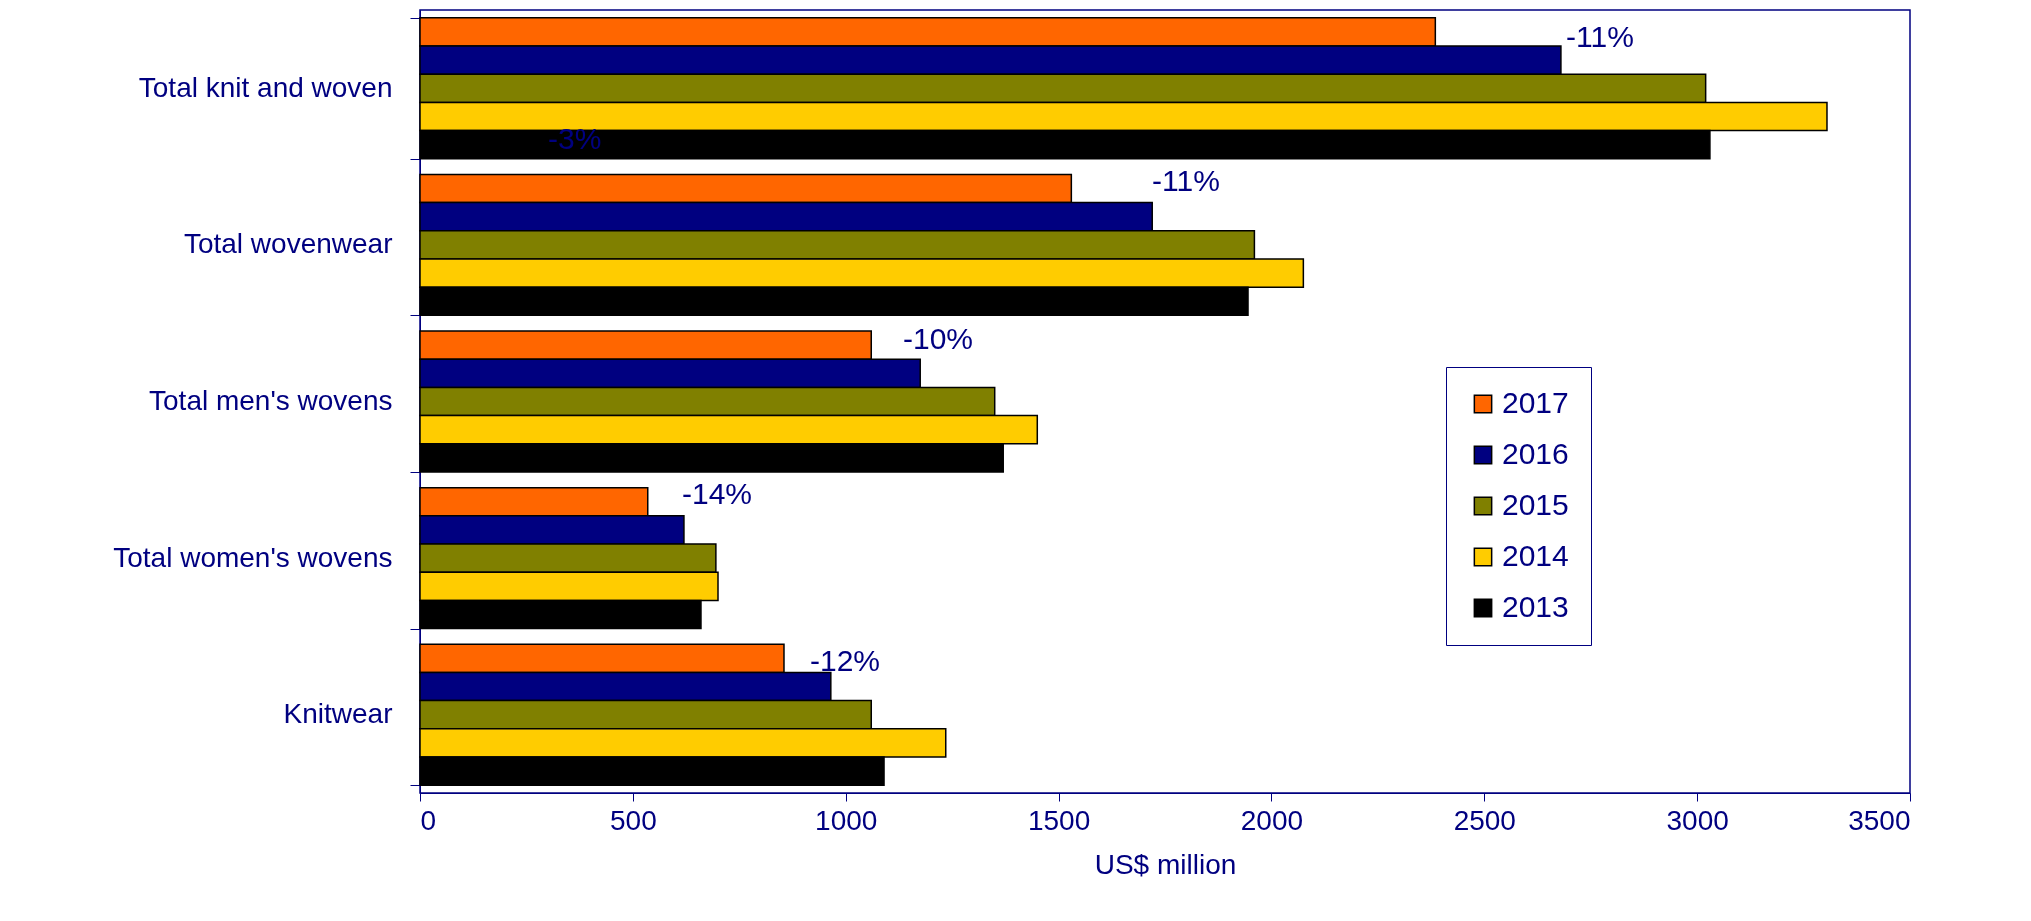 Image resolution: width=2031 pixels, height=921 pixels. What do you see at coordinates (1535, 402) in the screenshot?
I see `legend-label: 2017` at bounding box center [1535, 402].